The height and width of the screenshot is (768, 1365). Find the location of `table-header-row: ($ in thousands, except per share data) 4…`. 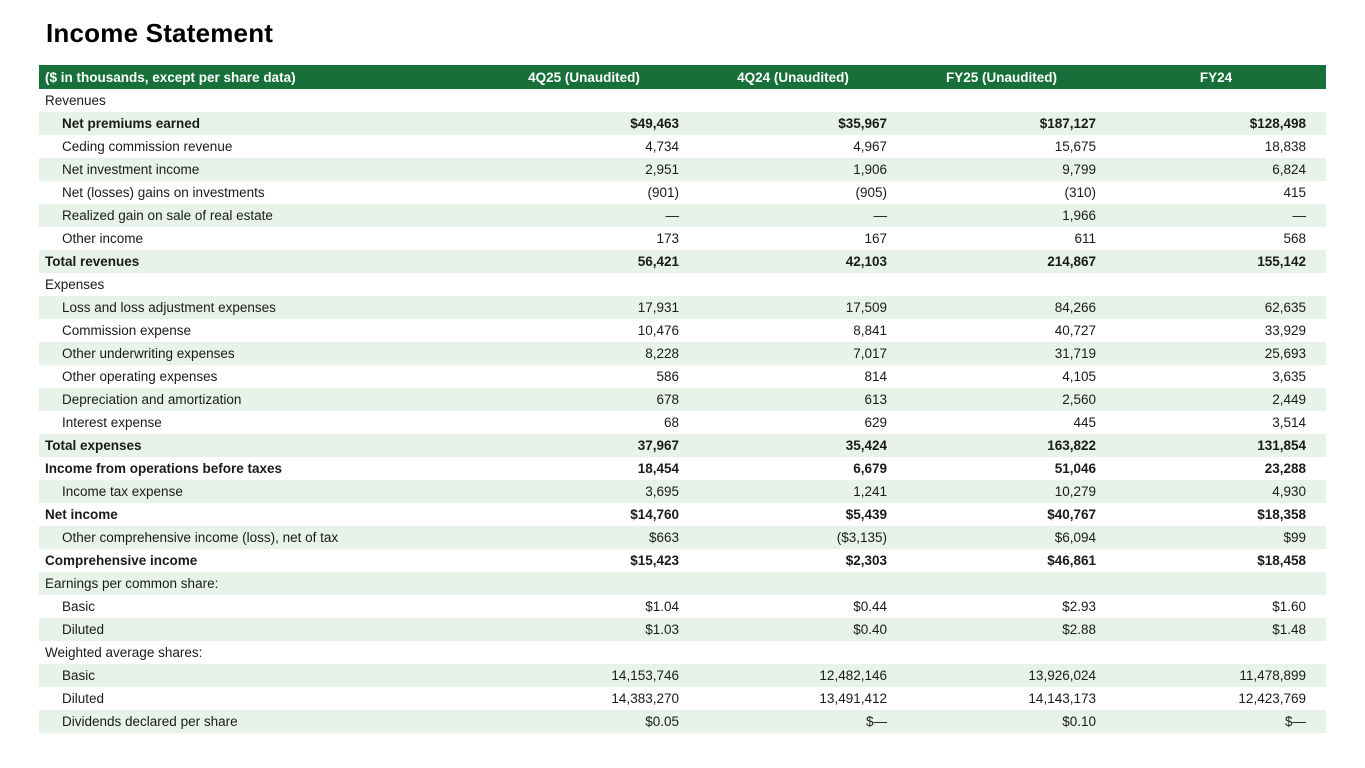

table-header-row: ($ in thousands, except per share data) 4… is located at coordinates (682, 77).